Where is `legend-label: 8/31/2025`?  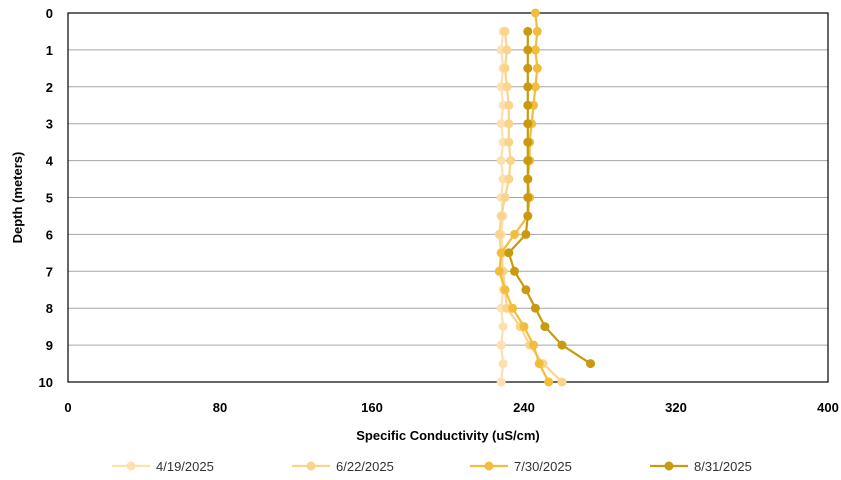 legend-label: 8/31/2025 is located at coordinates (723, 466).